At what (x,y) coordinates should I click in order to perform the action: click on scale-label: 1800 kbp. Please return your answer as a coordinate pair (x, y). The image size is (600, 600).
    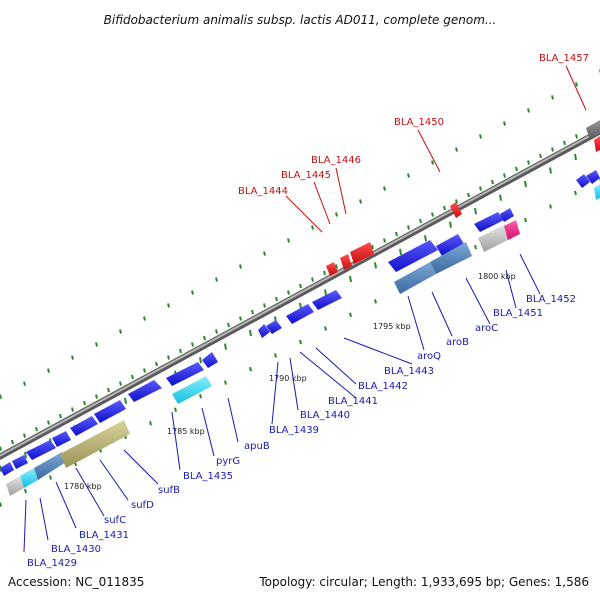
    Looking at the image, I should click on (497, 276).